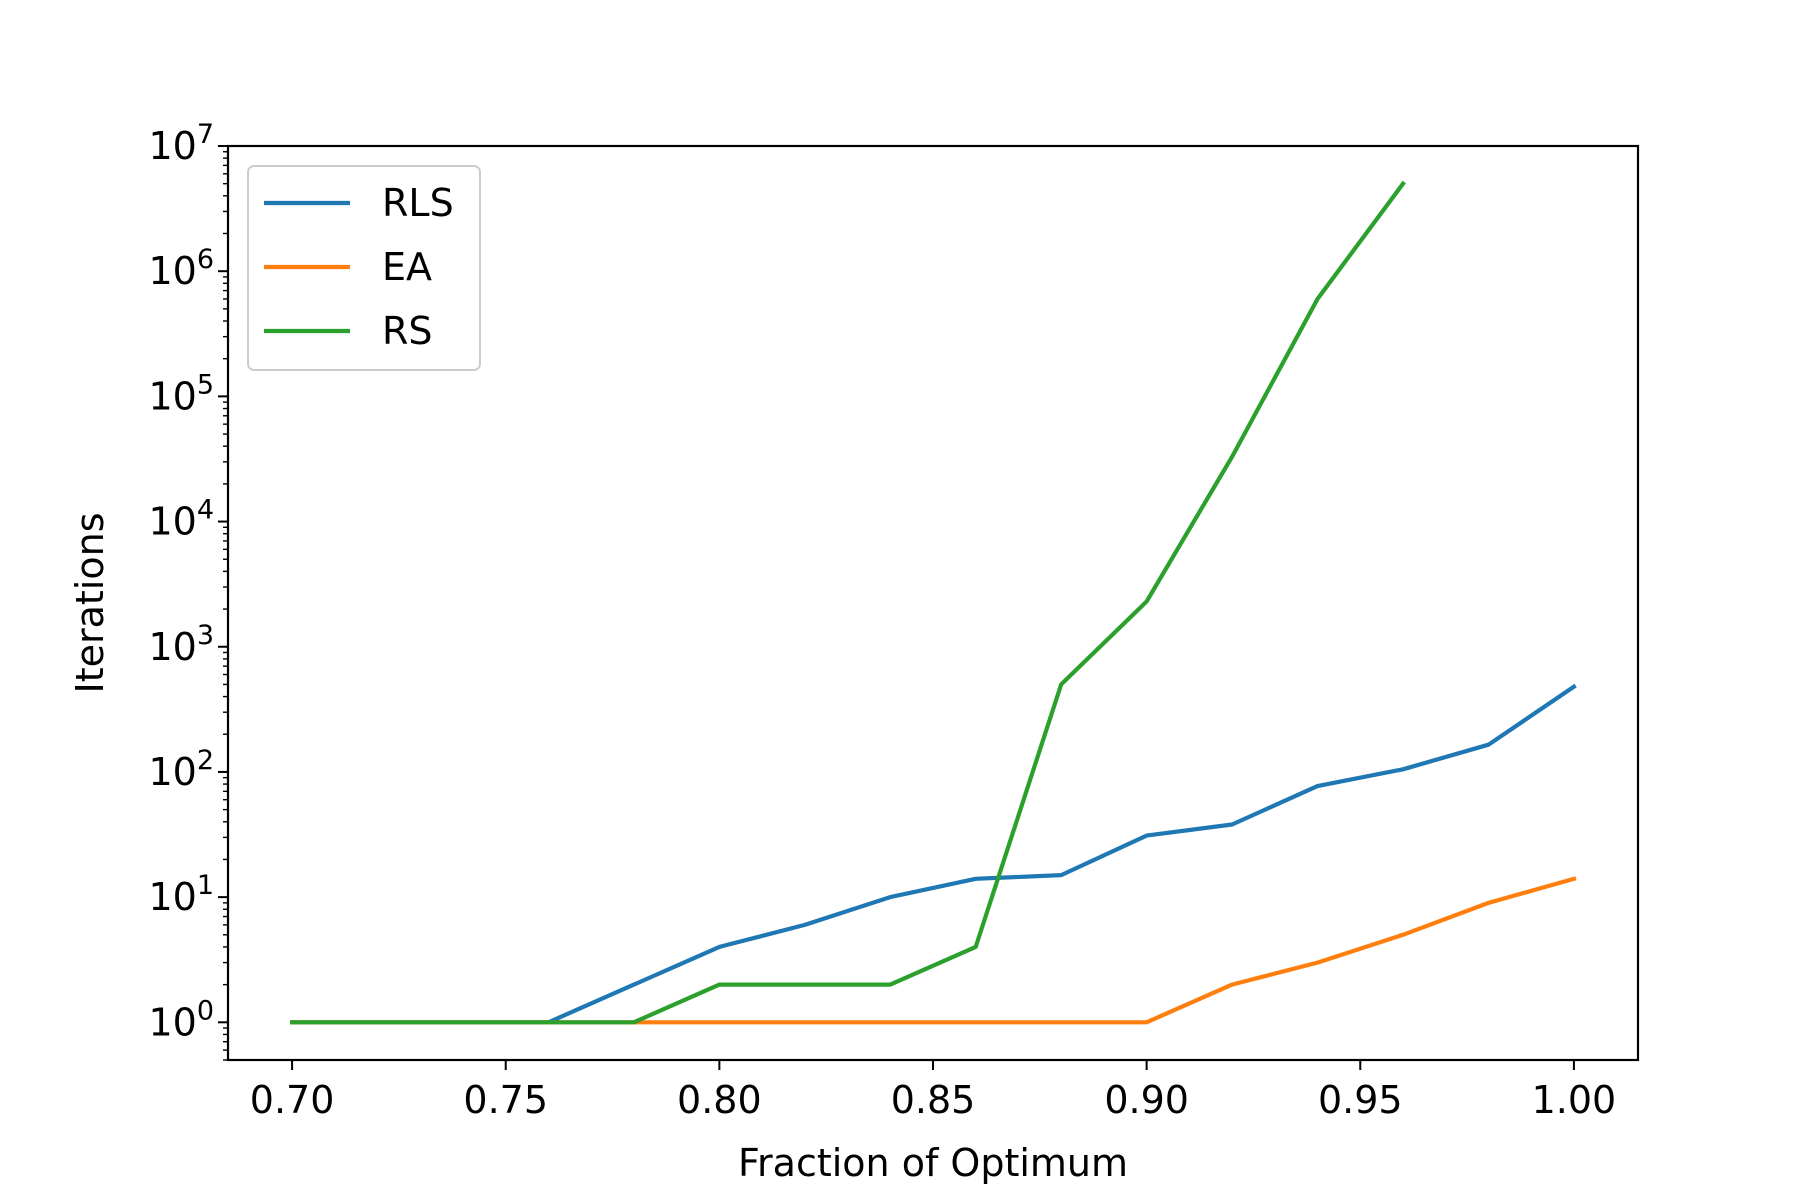 The width and height of the screenshot is (1800, 1200). Describe the element at coordinates (181, 644) in the screenshot. I see `y-tick-label: 10³` at that location.